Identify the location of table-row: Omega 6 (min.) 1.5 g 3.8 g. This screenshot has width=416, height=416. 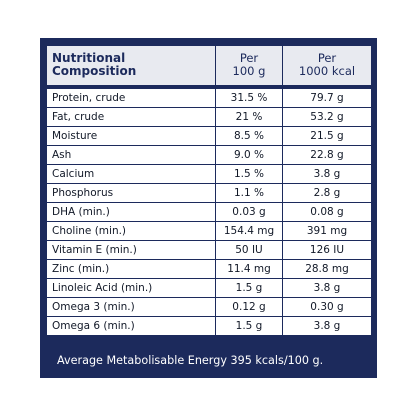
(209, 325).